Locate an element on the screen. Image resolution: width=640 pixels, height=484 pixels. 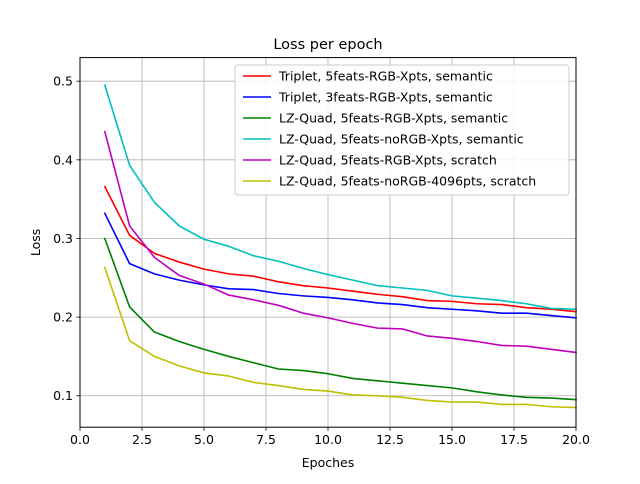
legend-label-5: LZ-Quad, 5feats-RGB-Xpts, scratch is located at coordinates (388, 160).